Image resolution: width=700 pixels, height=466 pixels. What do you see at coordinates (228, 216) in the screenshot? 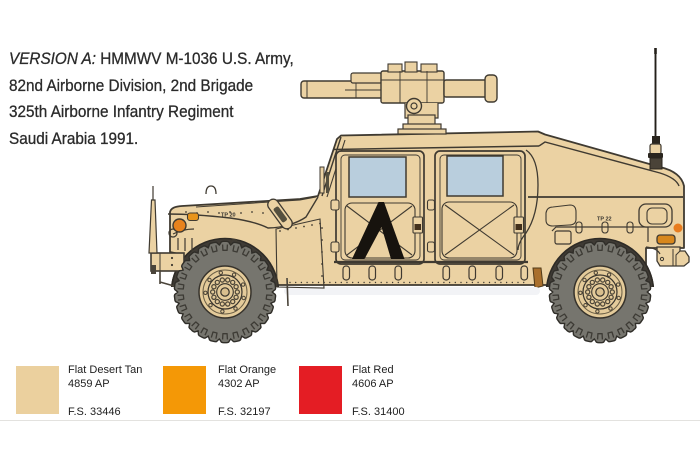
I see `svg-text: TP 20` at bounding box center [228, 216].